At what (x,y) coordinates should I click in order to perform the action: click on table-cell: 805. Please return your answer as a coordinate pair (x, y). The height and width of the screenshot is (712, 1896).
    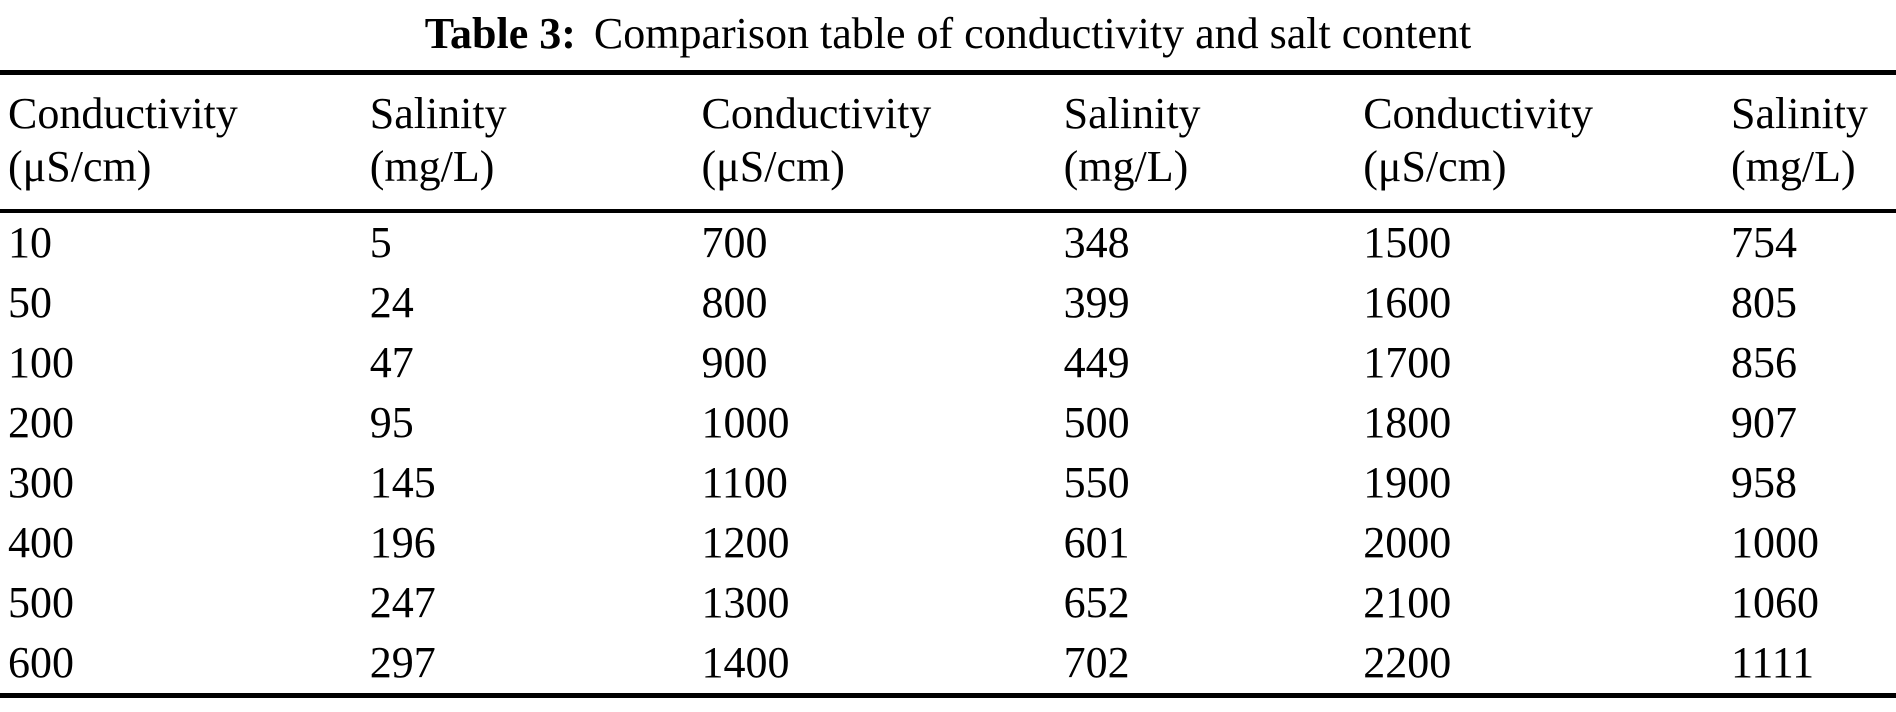
    Looking at the image, I should click on (1764, 302).